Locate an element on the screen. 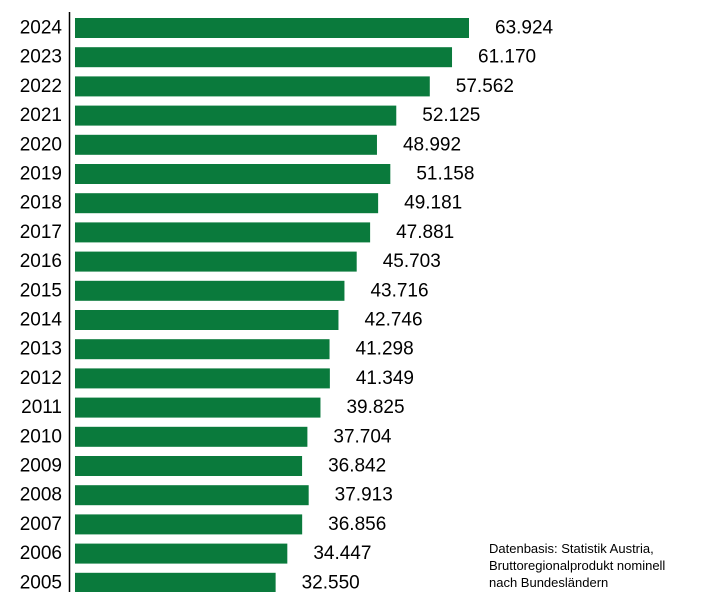  bar-2017 is located at coordinates (223, 232).